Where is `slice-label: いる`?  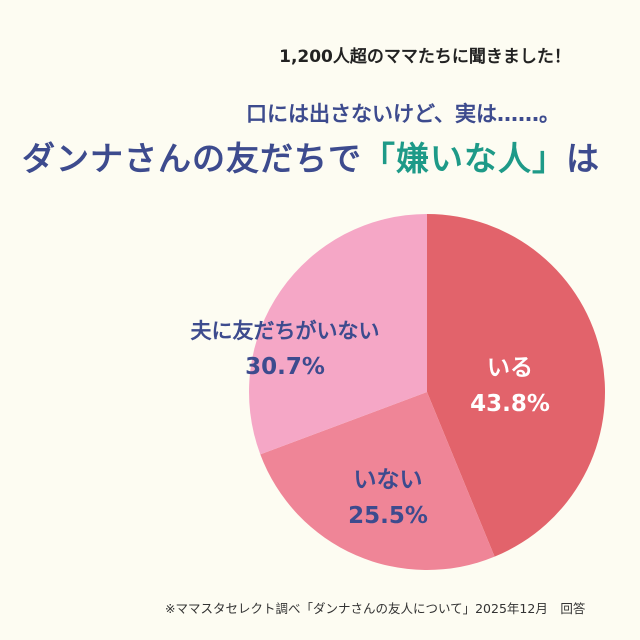 slice-label: いる is located at coordinates (510, 368).